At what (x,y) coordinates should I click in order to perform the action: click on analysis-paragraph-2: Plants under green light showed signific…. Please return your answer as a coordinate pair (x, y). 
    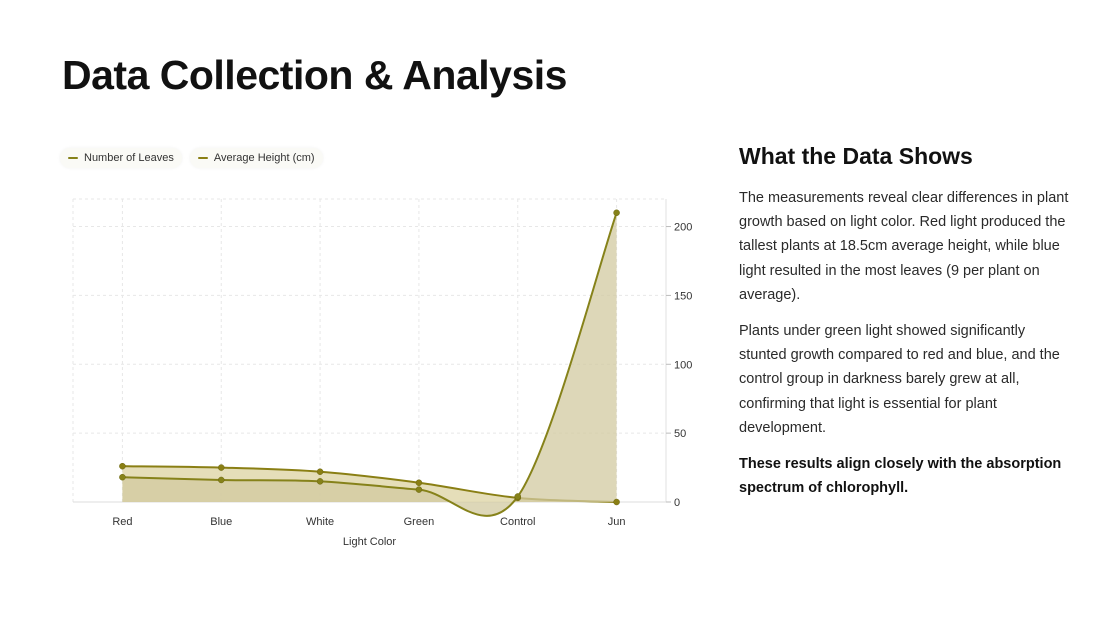
    Looking at the image, I should click on (899, 379).